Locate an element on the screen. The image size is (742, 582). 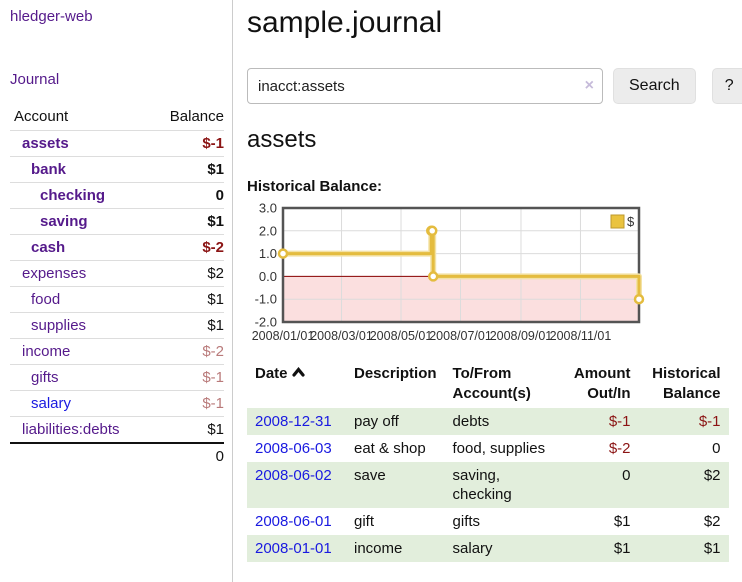
transaction-description: gift is located at coordinates (364, 521).